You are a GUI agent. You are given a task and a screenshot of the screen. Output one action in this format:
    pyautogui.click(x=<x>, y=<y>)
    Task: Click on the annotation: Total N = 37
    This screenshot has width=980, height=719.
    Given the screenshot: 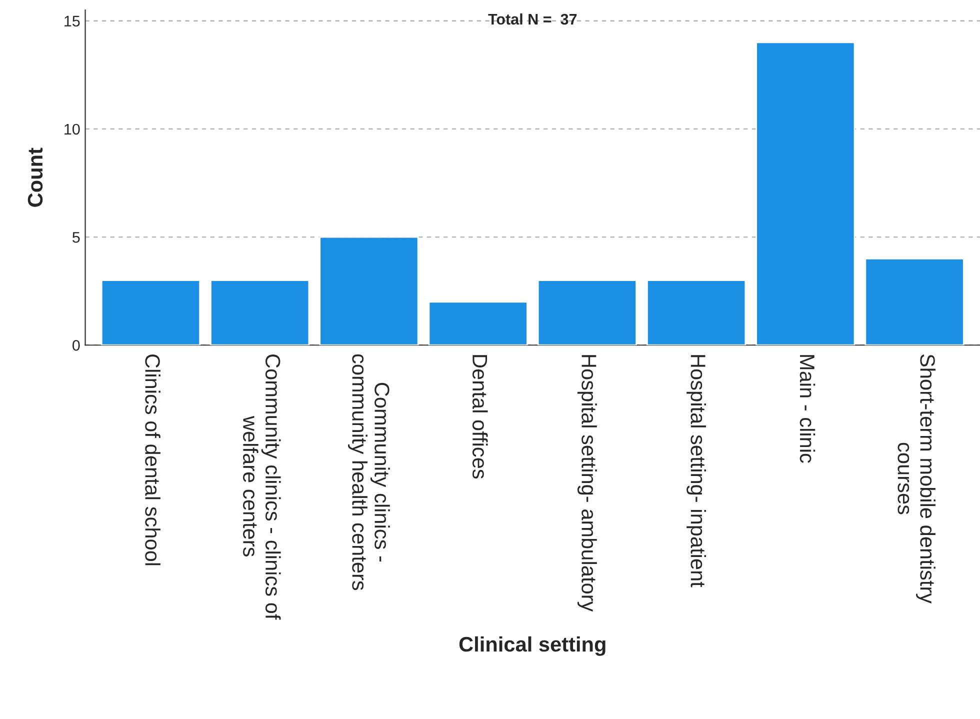 What is the action you would take?
    pyautogui.click(x=532, y=19)
    